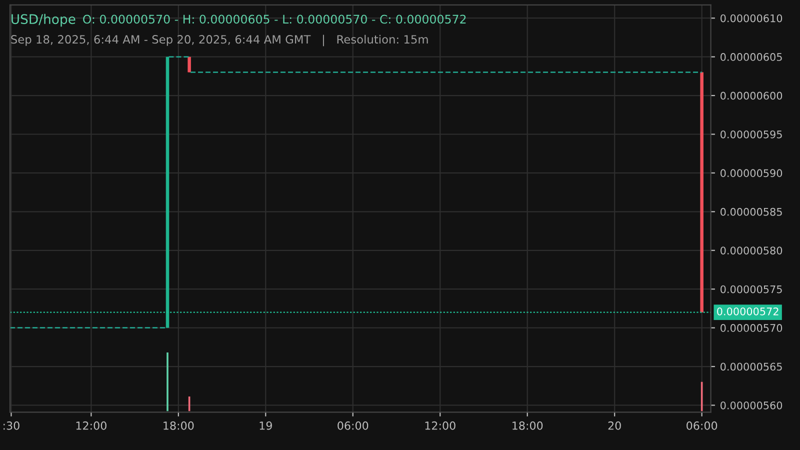 The height and width of the screenshot is (450, 800). I want to click on y-tick-label: 0.00000595, so click(751, 134).